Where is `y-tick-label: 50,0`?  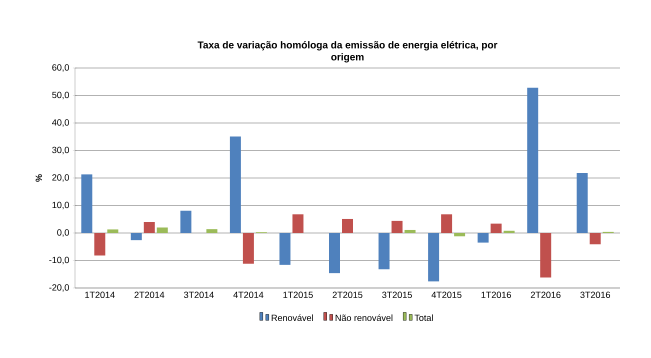
y-tick-label: 50,0 is located at coordinates (60, 96).